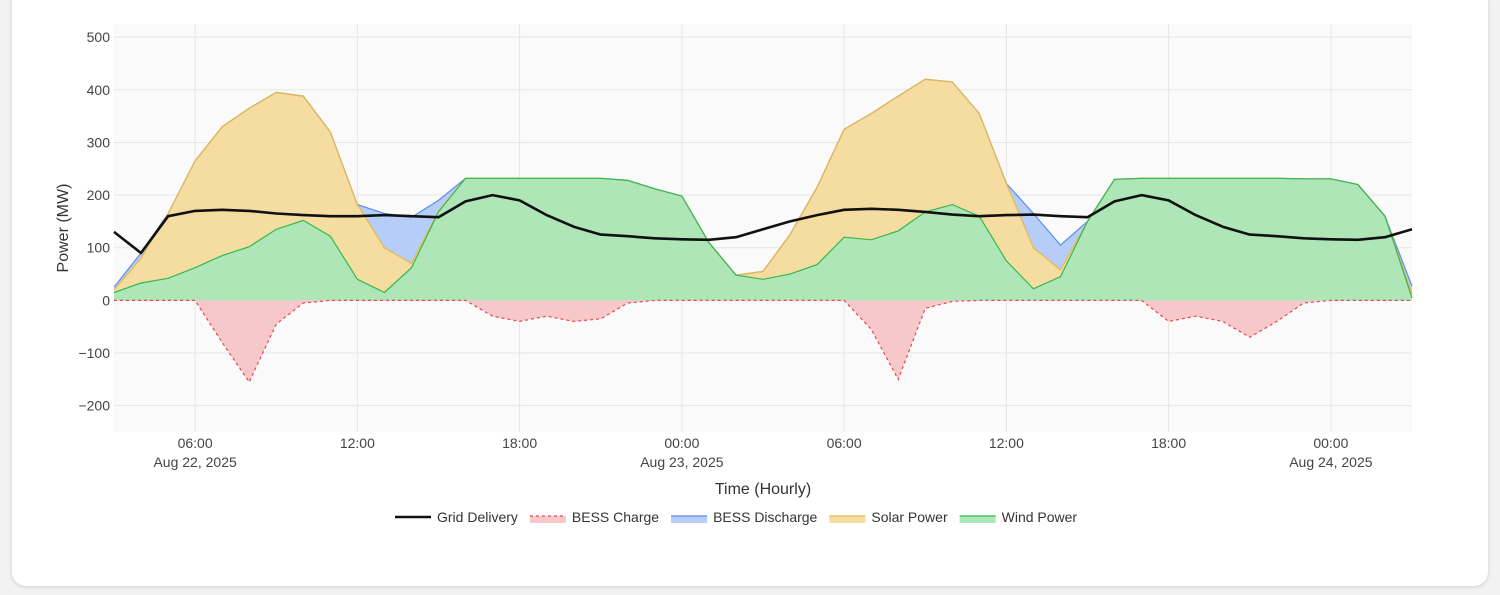 The width and height of the screenshot is (1500, 595). Describe the element at coordinates (94, 221) in the screenshot. I see `y-tick-labels: −200 −100 0 100 200 300 400 500` at that location.